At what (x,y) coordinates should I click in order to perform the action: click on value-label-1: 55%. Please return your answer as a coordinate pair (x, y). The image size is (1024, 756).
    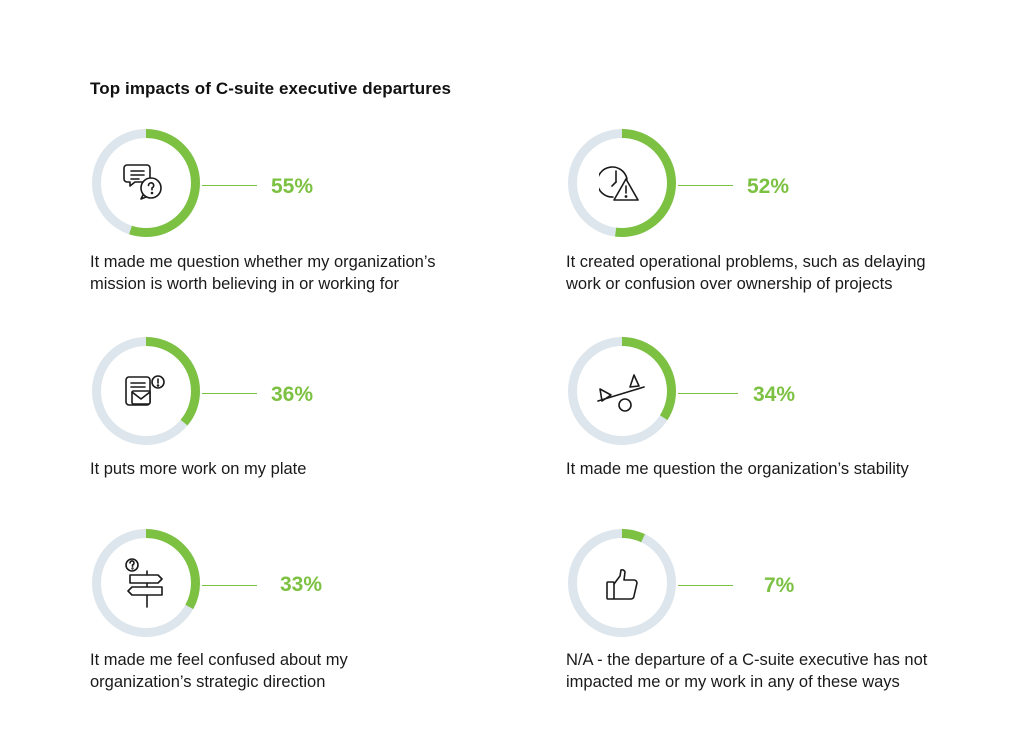
    Looking at the image, I should click on (292, 186).